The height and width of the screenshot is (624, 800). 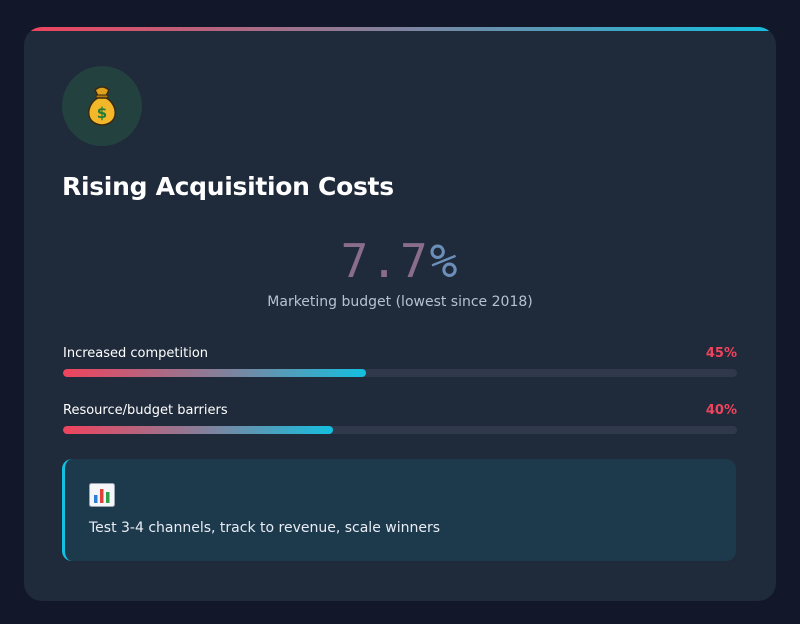 What do you see at coordinates (444, 261) in the screenshot?
I see `stat-unit: %` at bounding box center [444, 261].